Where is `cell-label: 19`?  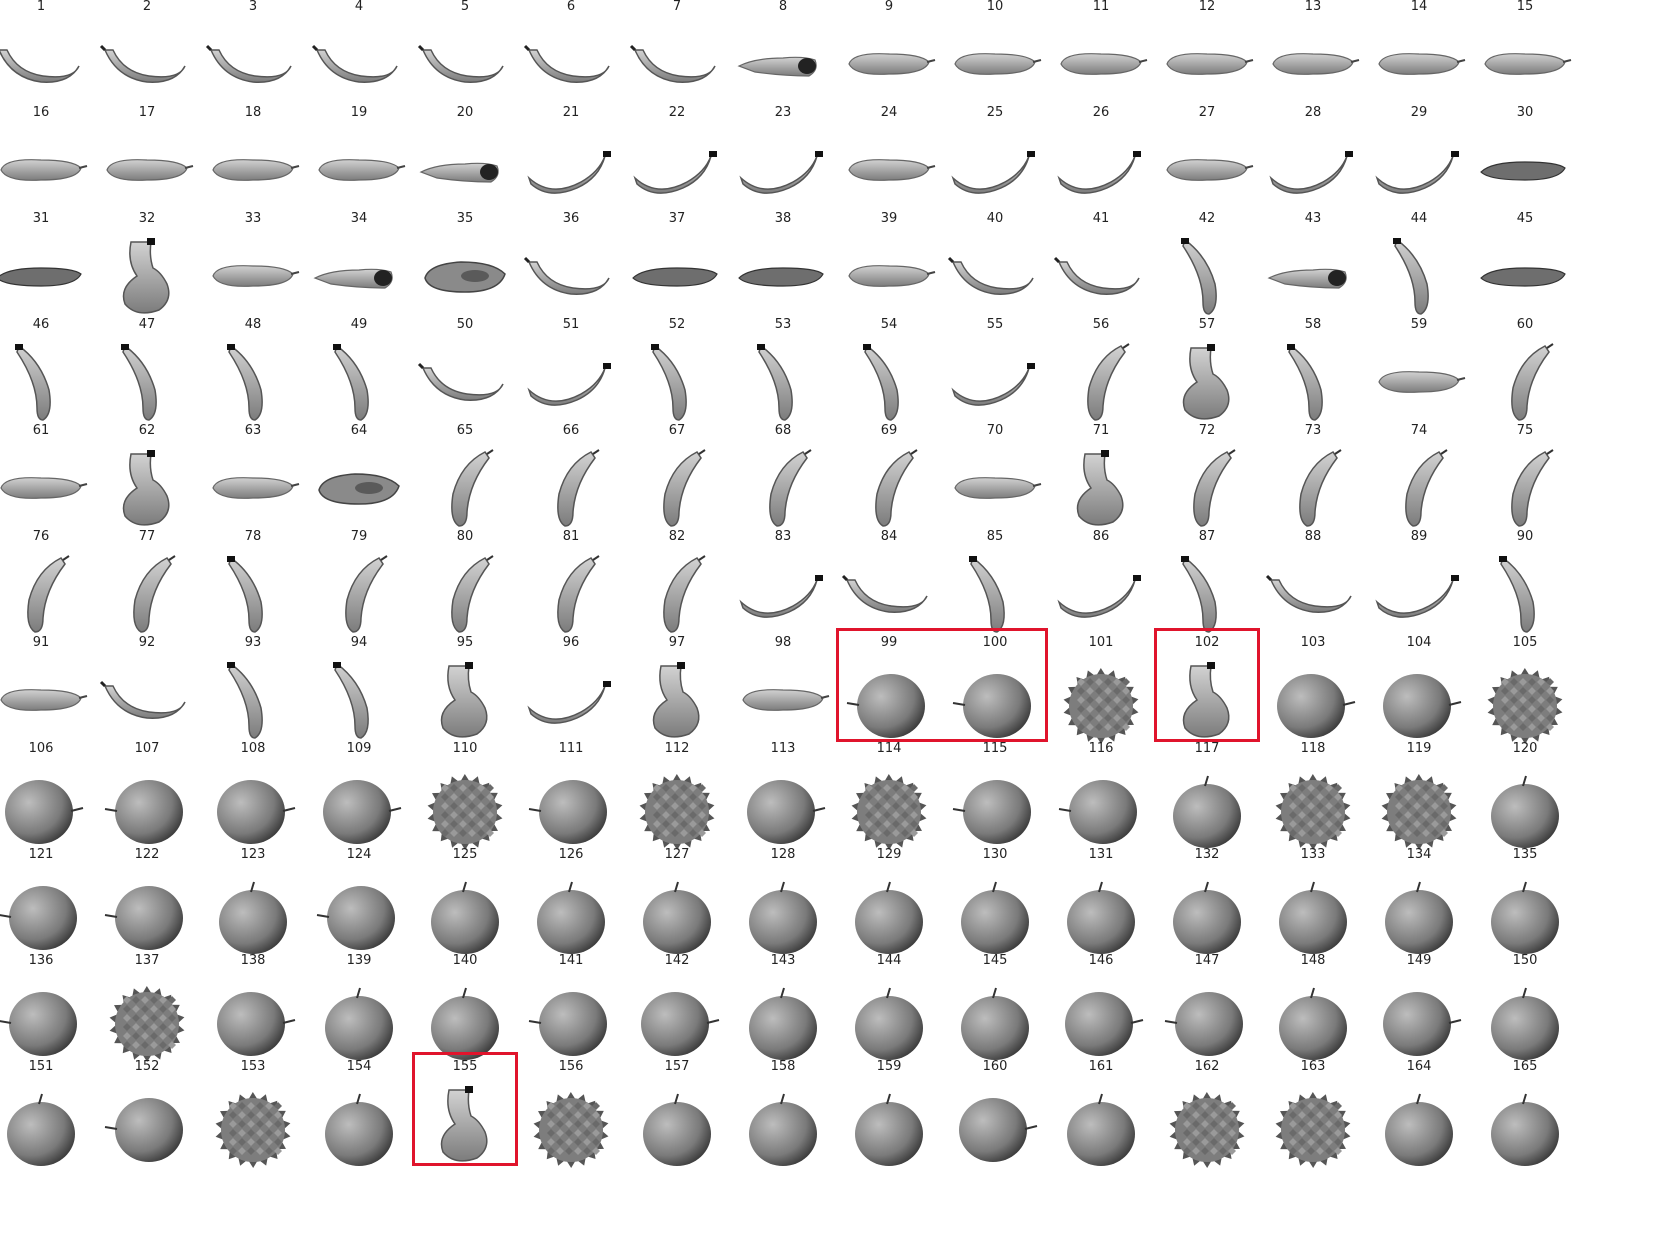
cell-label: 19 is located at coordinates (359, 112).